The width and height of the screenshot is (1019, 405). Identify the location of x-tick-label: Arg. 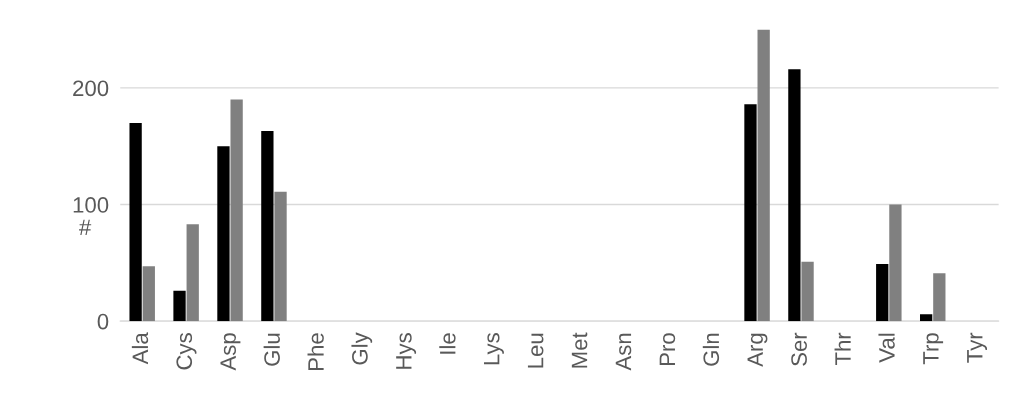
(757, 350).